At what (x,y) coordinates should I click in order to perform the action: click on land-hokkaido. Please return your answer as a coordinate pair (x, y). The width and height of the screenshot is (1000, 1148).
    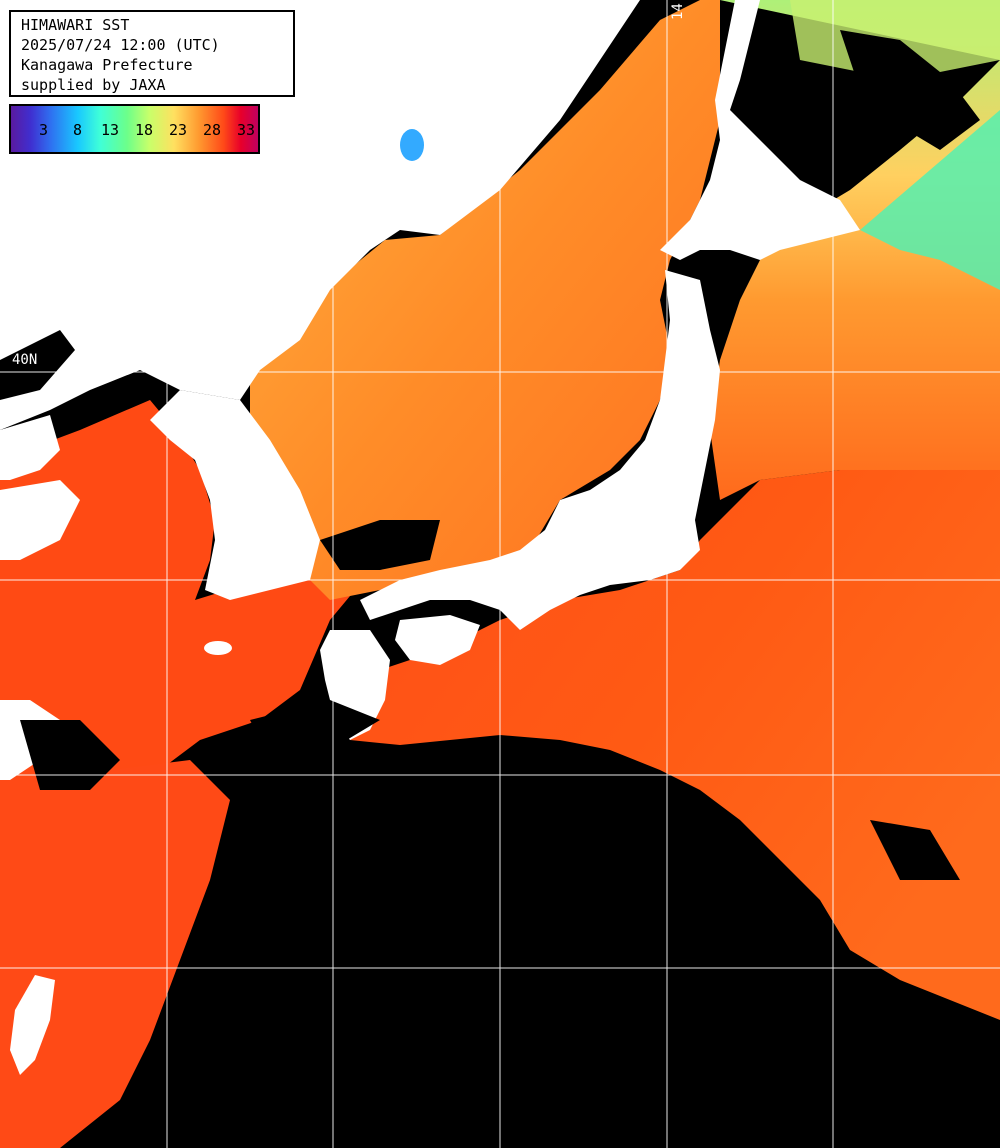
    Looking at the image, I should click on (760, 130).